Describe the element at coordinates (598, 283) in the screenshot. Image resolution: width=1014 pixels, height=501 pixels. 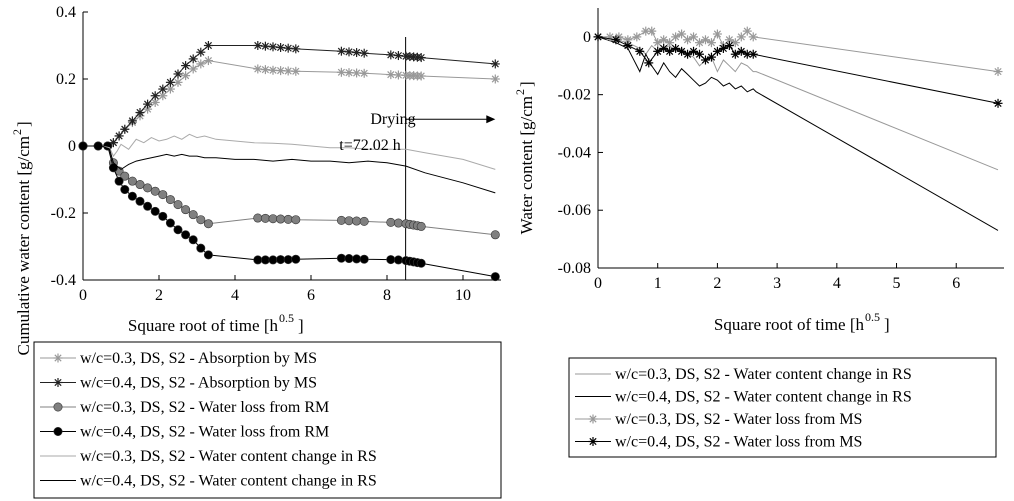
I see `right-x-tick-label: 0` at that location.